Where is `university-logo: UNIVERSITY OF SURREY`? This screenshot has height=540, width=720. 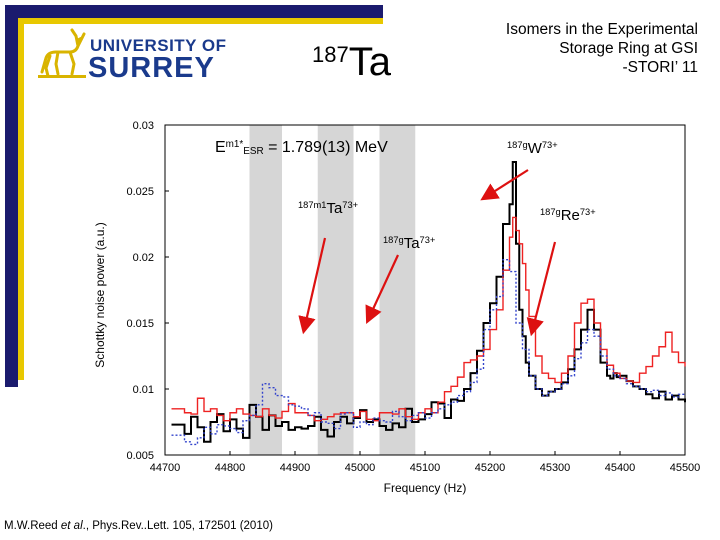
university-logo: UNIVERSITY OF SURREY is located at coordinates (131, 56).